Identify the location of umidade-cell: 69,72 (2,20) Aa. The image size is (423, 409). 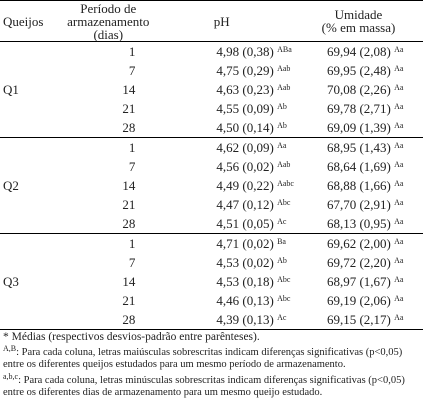
(358, 262).